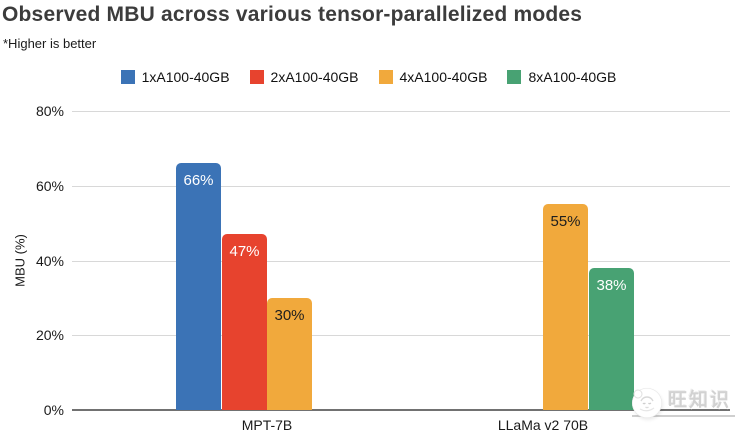 The image size is (737, 437). What do you see at coordinates (49, 111) in the screenshot?
I see `y-tick-label: 80%` at bounding box center [49, 111].